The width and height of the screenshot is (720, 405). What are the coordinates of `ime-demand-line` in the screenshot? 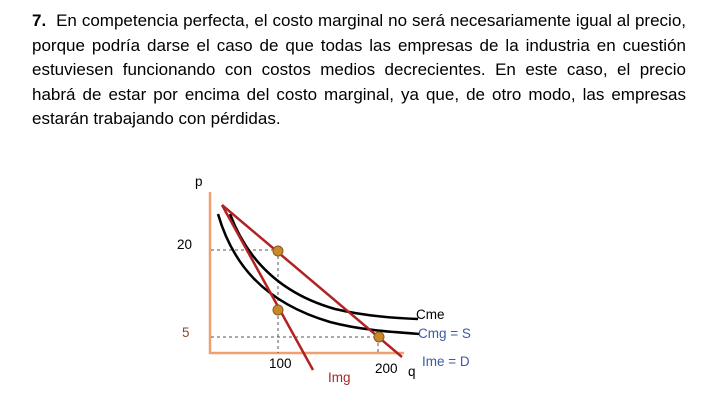 It's located at (312, 281).